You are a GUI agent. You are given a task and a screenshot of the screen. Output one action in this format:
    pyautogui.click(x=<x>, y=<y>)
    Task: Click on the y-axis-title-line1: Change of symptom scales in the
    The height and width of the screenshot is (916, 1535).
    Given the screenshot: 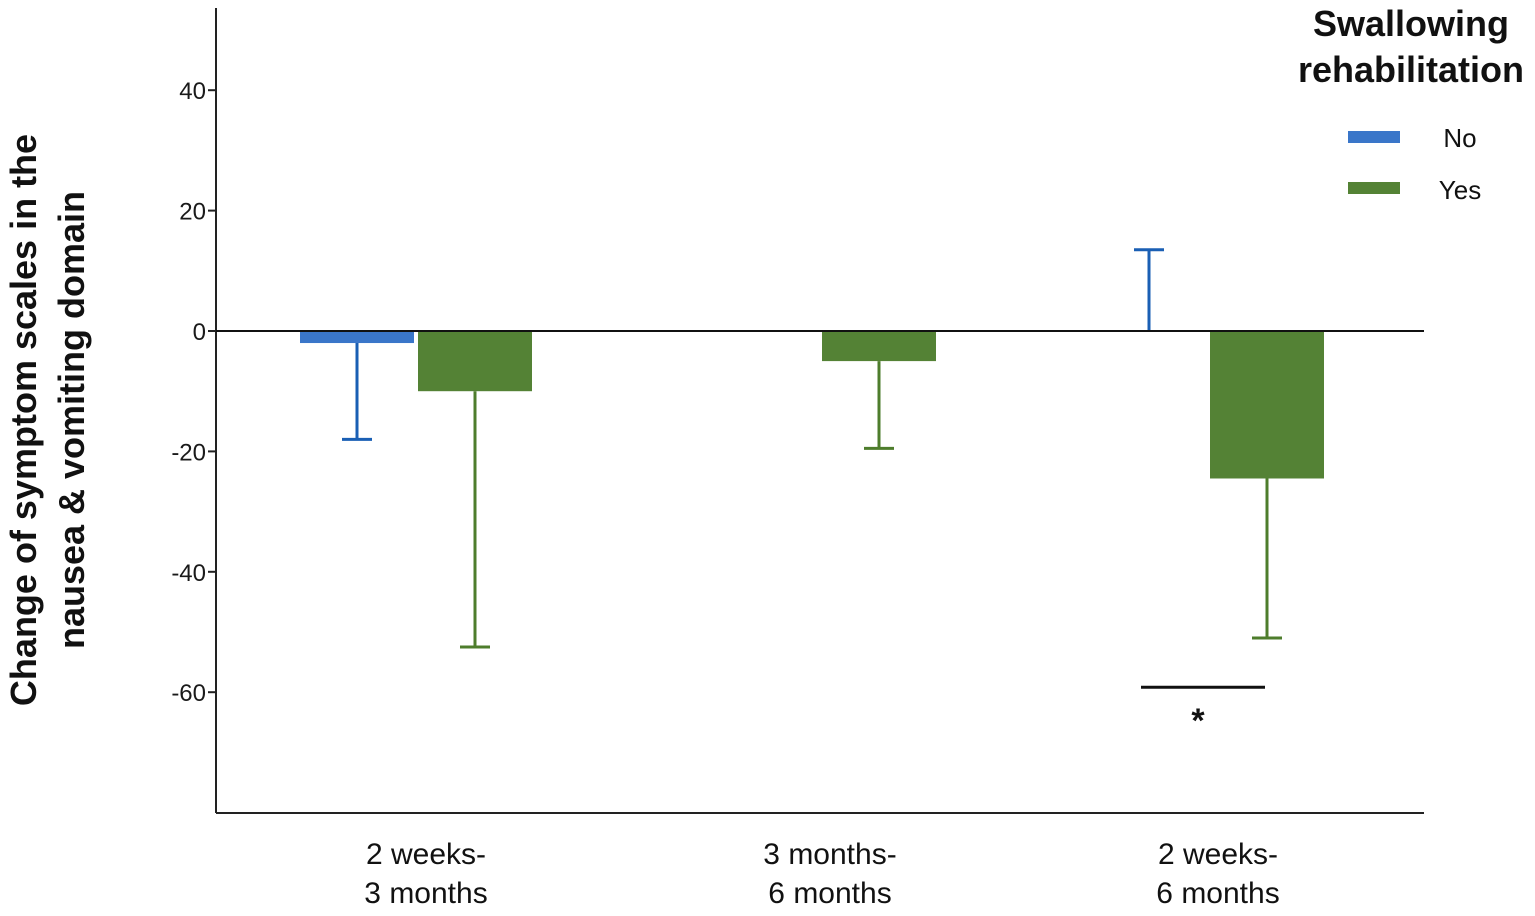 What is the action you would take?
    pyautogui.click(x=23, y=420)
    